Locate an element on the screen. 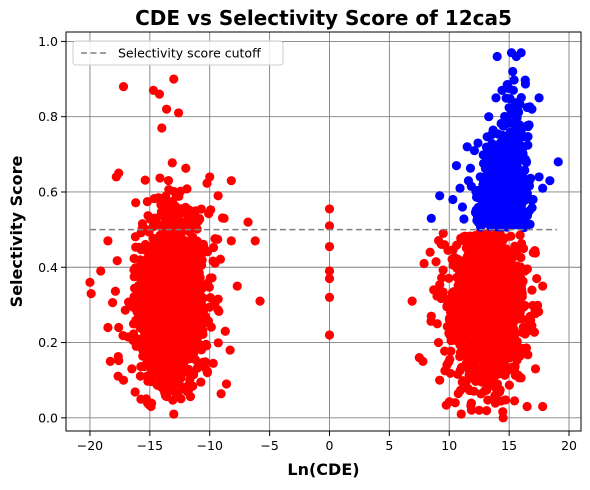 The height and width of the screenshot is (490, 590). x-axis-label: Ln(CDE) is located at coordinates (323, 469).